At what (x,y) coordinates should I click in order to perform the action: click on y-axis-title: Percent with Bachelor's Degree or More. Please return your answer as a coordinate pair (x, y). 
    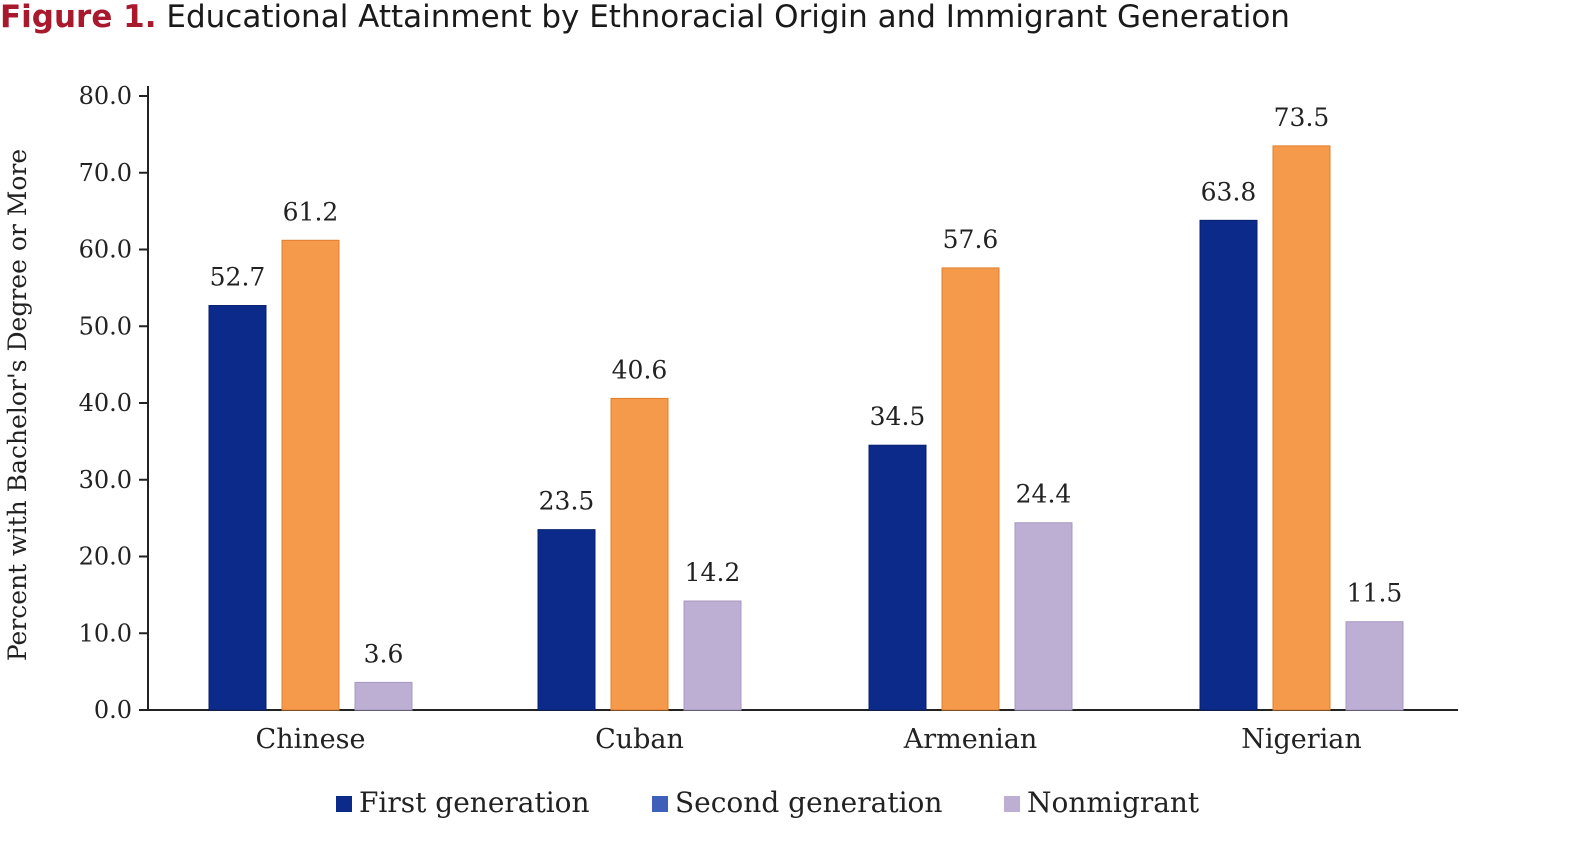
    Looking at the image, I should click on (17, 405).